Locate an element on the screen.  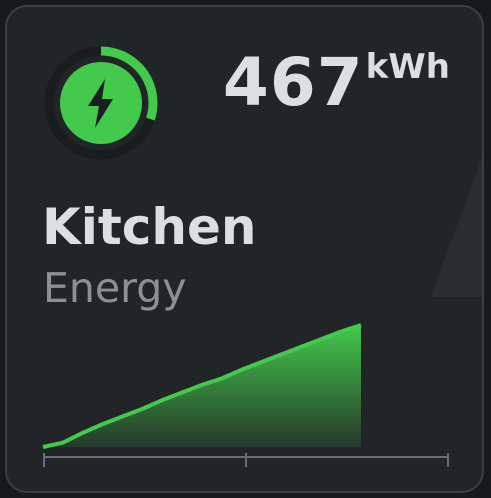
energy-value: 467 kWh is located at coordinates (336, 83).